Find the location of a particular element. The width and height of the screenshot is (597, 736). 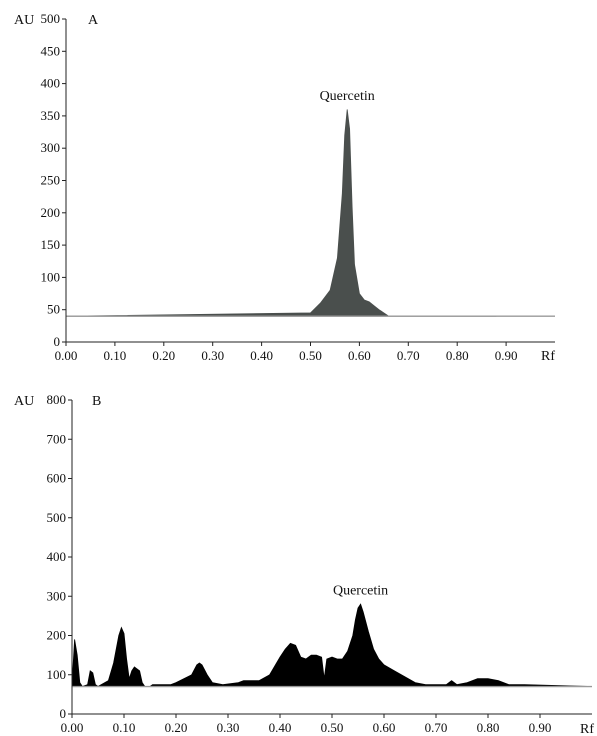

y-tick-label: 450 is located at coordinates (51, 50).